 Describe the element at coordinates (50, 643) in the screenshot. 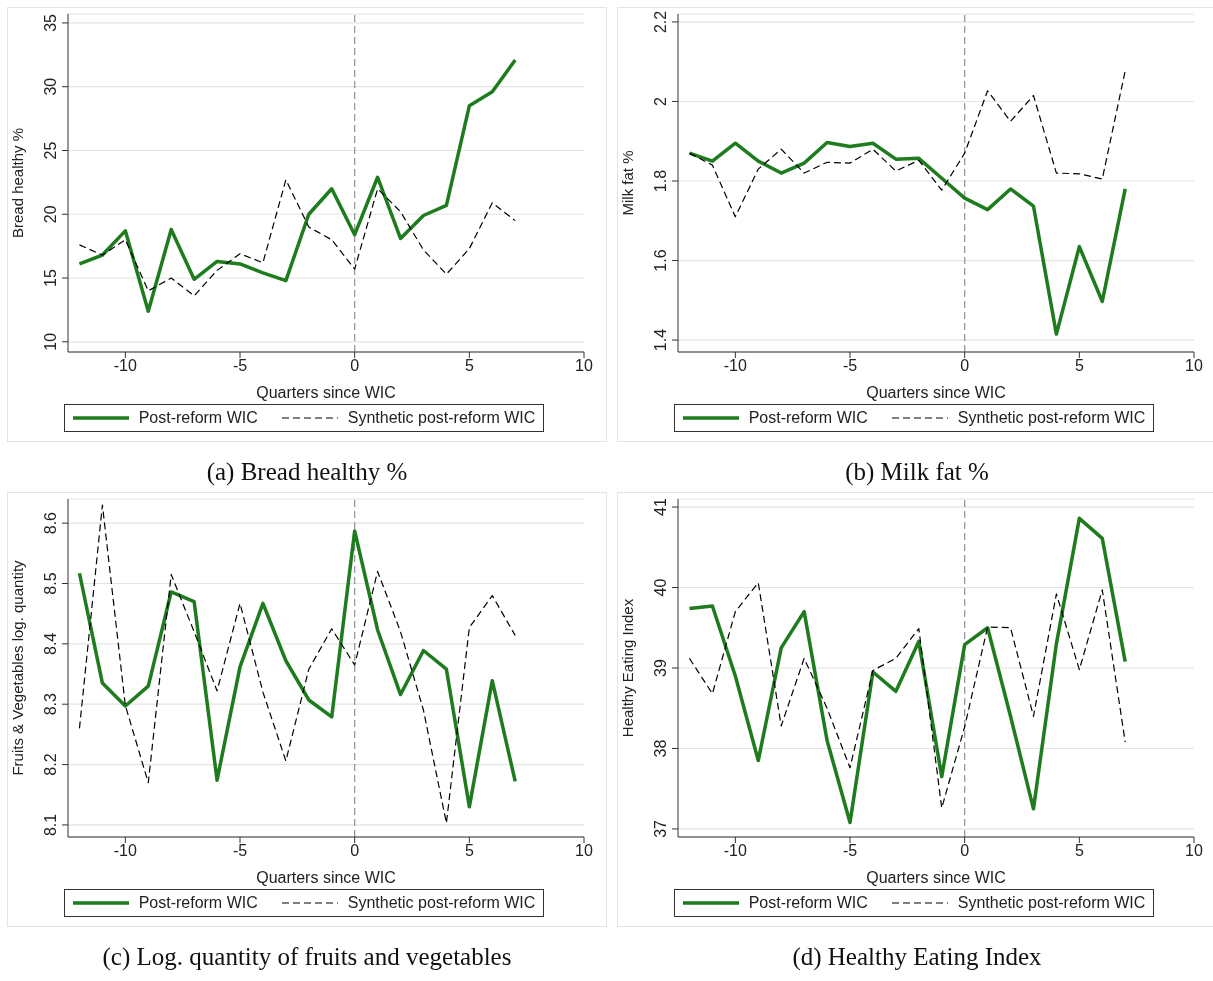

I see `y-tick-label: 8.4` at that location.